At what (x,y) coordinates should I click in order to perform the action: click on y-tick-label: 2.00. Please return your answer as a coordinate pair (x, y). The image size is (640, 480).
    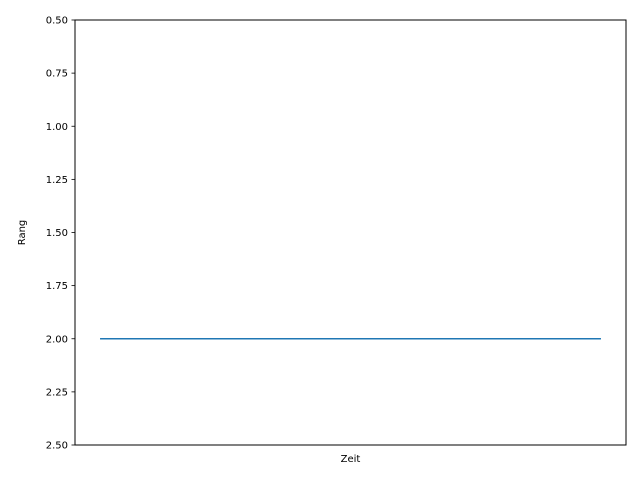
    Looking at the image, I should click on (57, 339).